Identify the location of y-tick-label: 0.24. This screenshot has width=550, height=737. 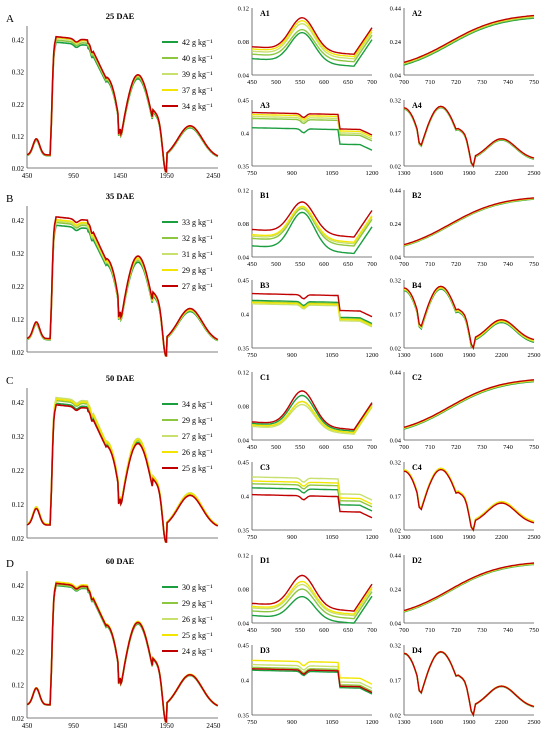
(396, 590).